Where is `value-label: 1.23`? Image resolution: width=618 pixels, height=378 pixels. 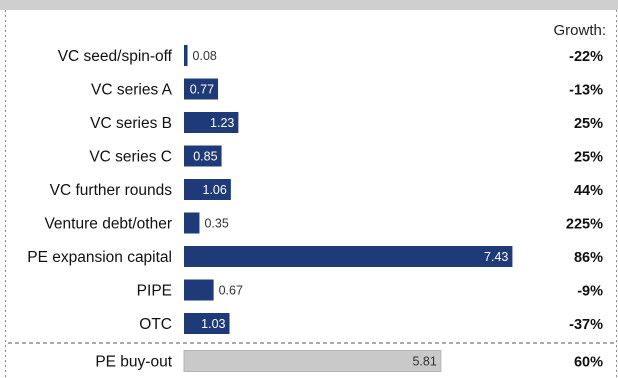
value-label: 1.23 is located at coordinates (222, 123).